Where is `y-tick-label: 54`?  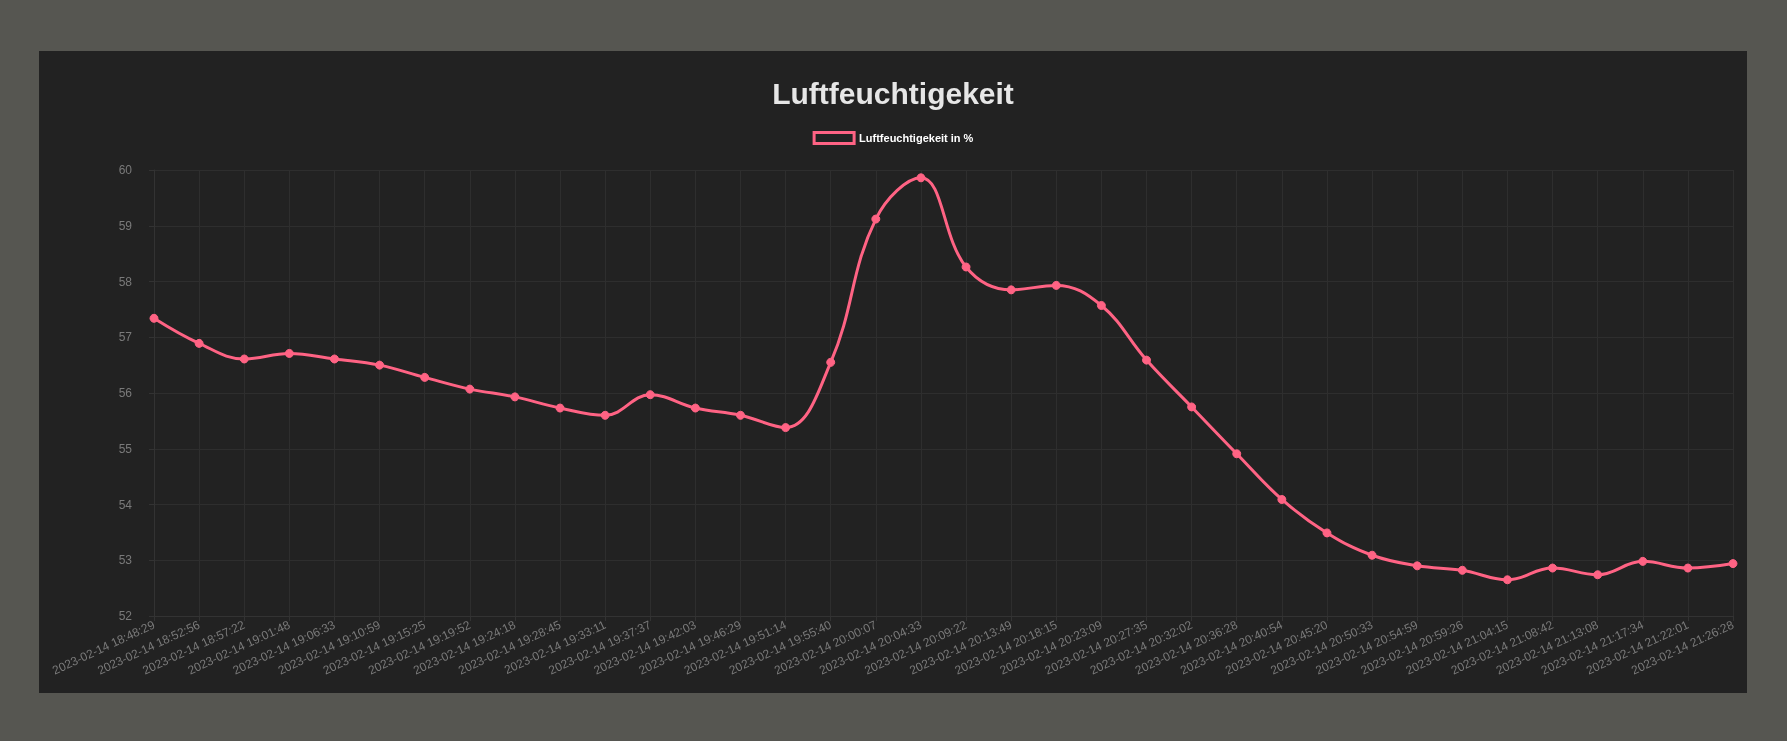
y-tick-label: 54 is located at coordinates (125, 504).